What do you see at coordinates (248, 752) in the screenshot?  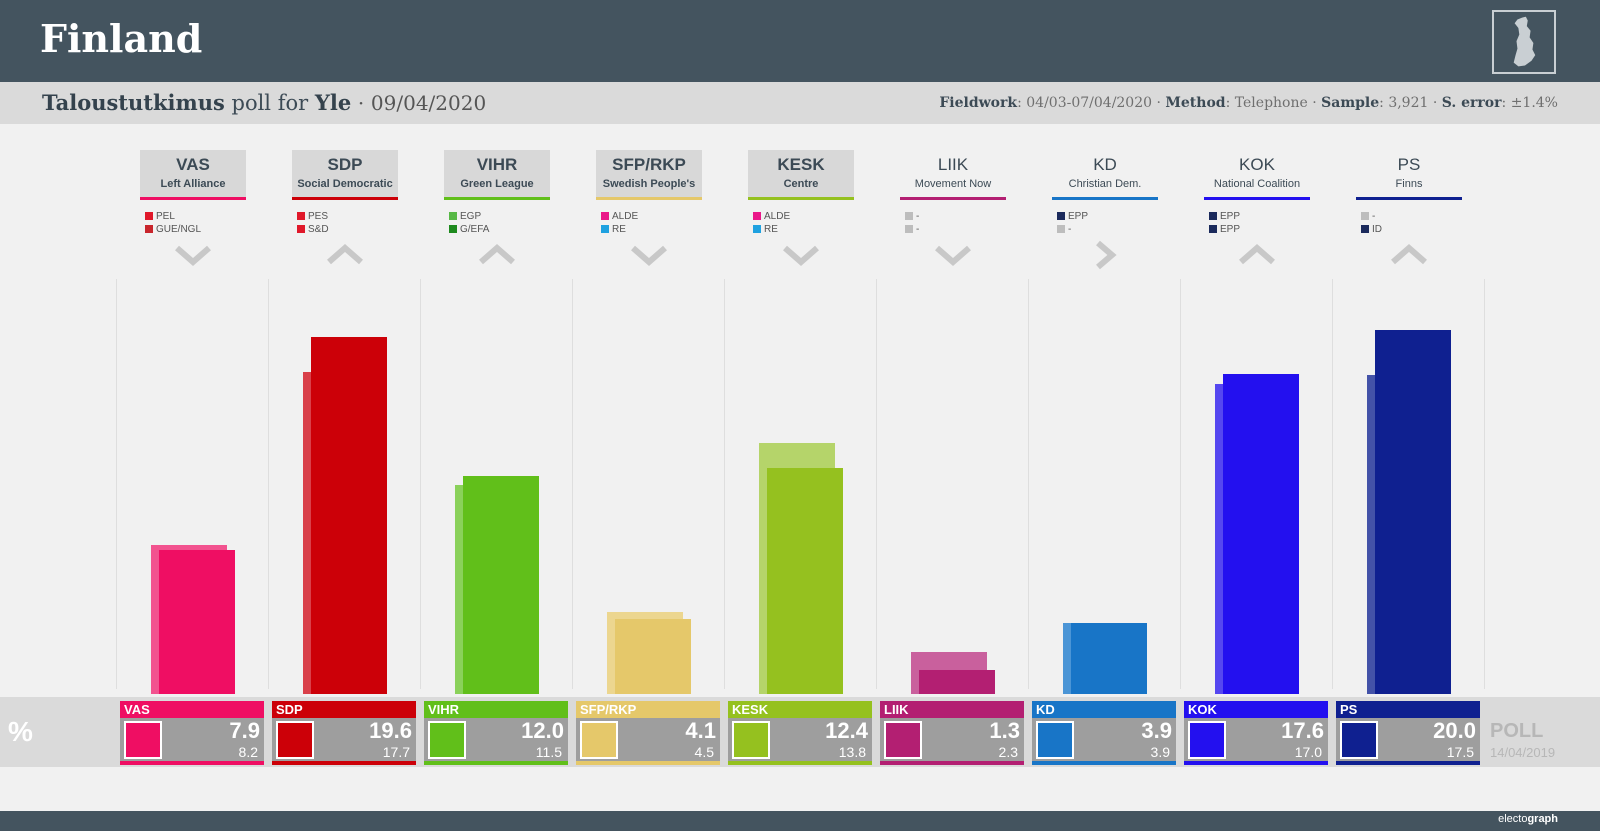 I see `previous-value: 8.2` at bounding box center [248, 752].